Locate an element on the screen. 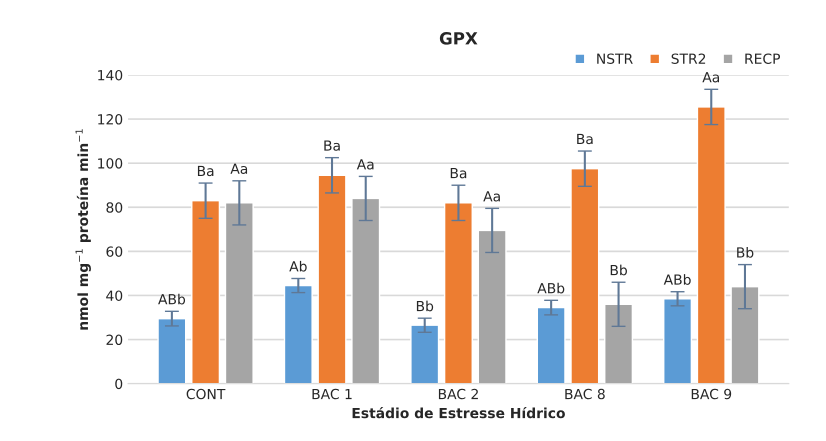 This screenshot has width=826, height=441. chart-title: GPX is located at coordinates (459, 38).